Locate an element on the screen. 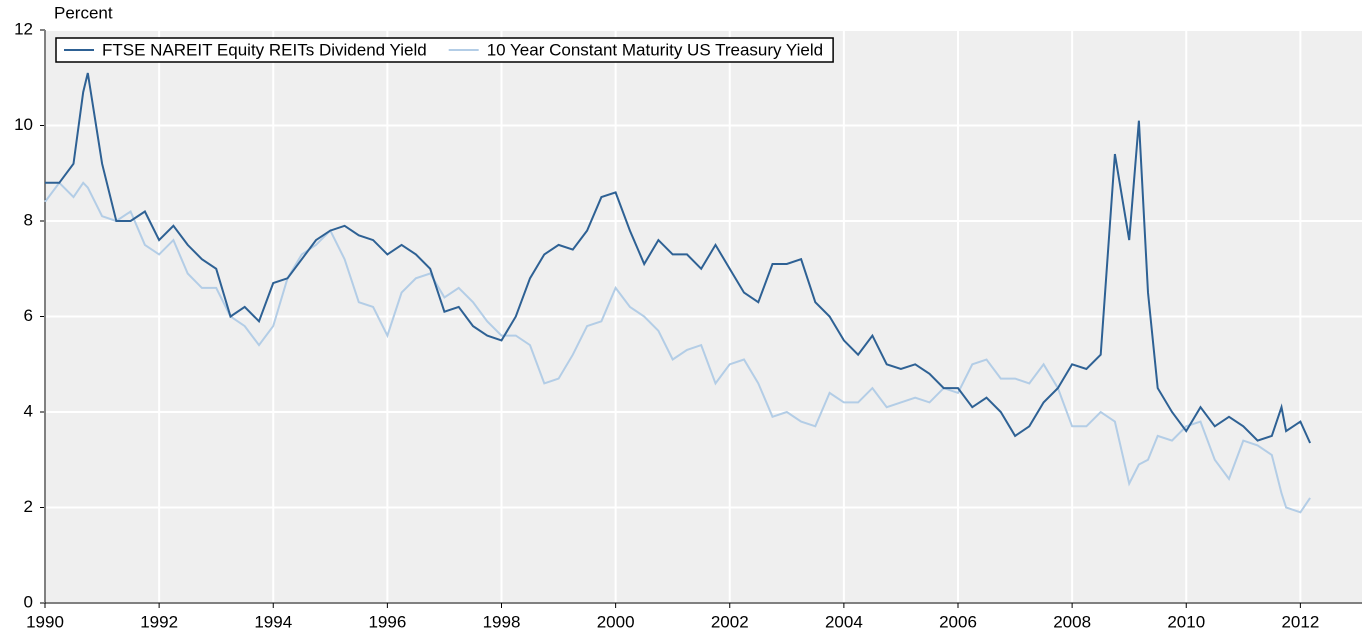 Image resolution: width=1366 pixels, height=644 pixels. legend-box is located at coordinates (444, 50).